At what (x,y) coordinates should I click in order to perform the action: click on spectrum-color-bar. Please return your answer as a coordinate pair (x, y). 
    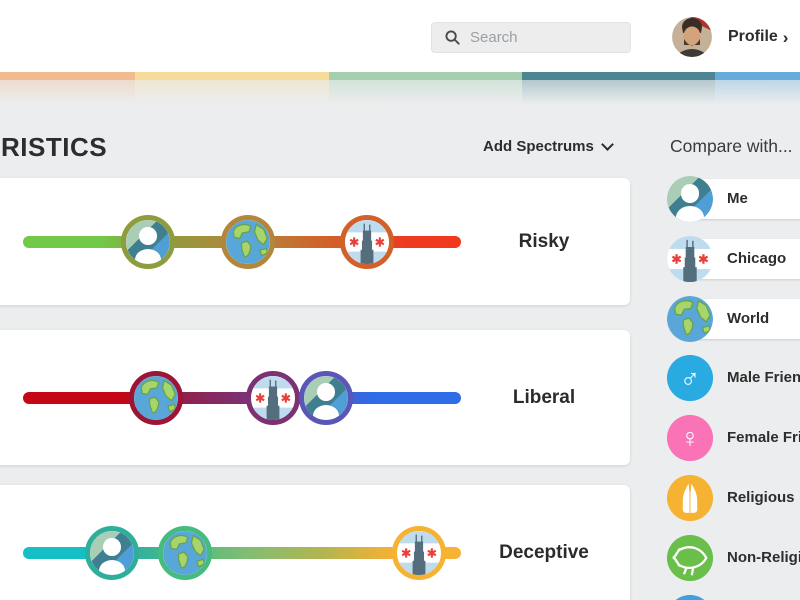
    Looking at the image, I should click on (400, 76).